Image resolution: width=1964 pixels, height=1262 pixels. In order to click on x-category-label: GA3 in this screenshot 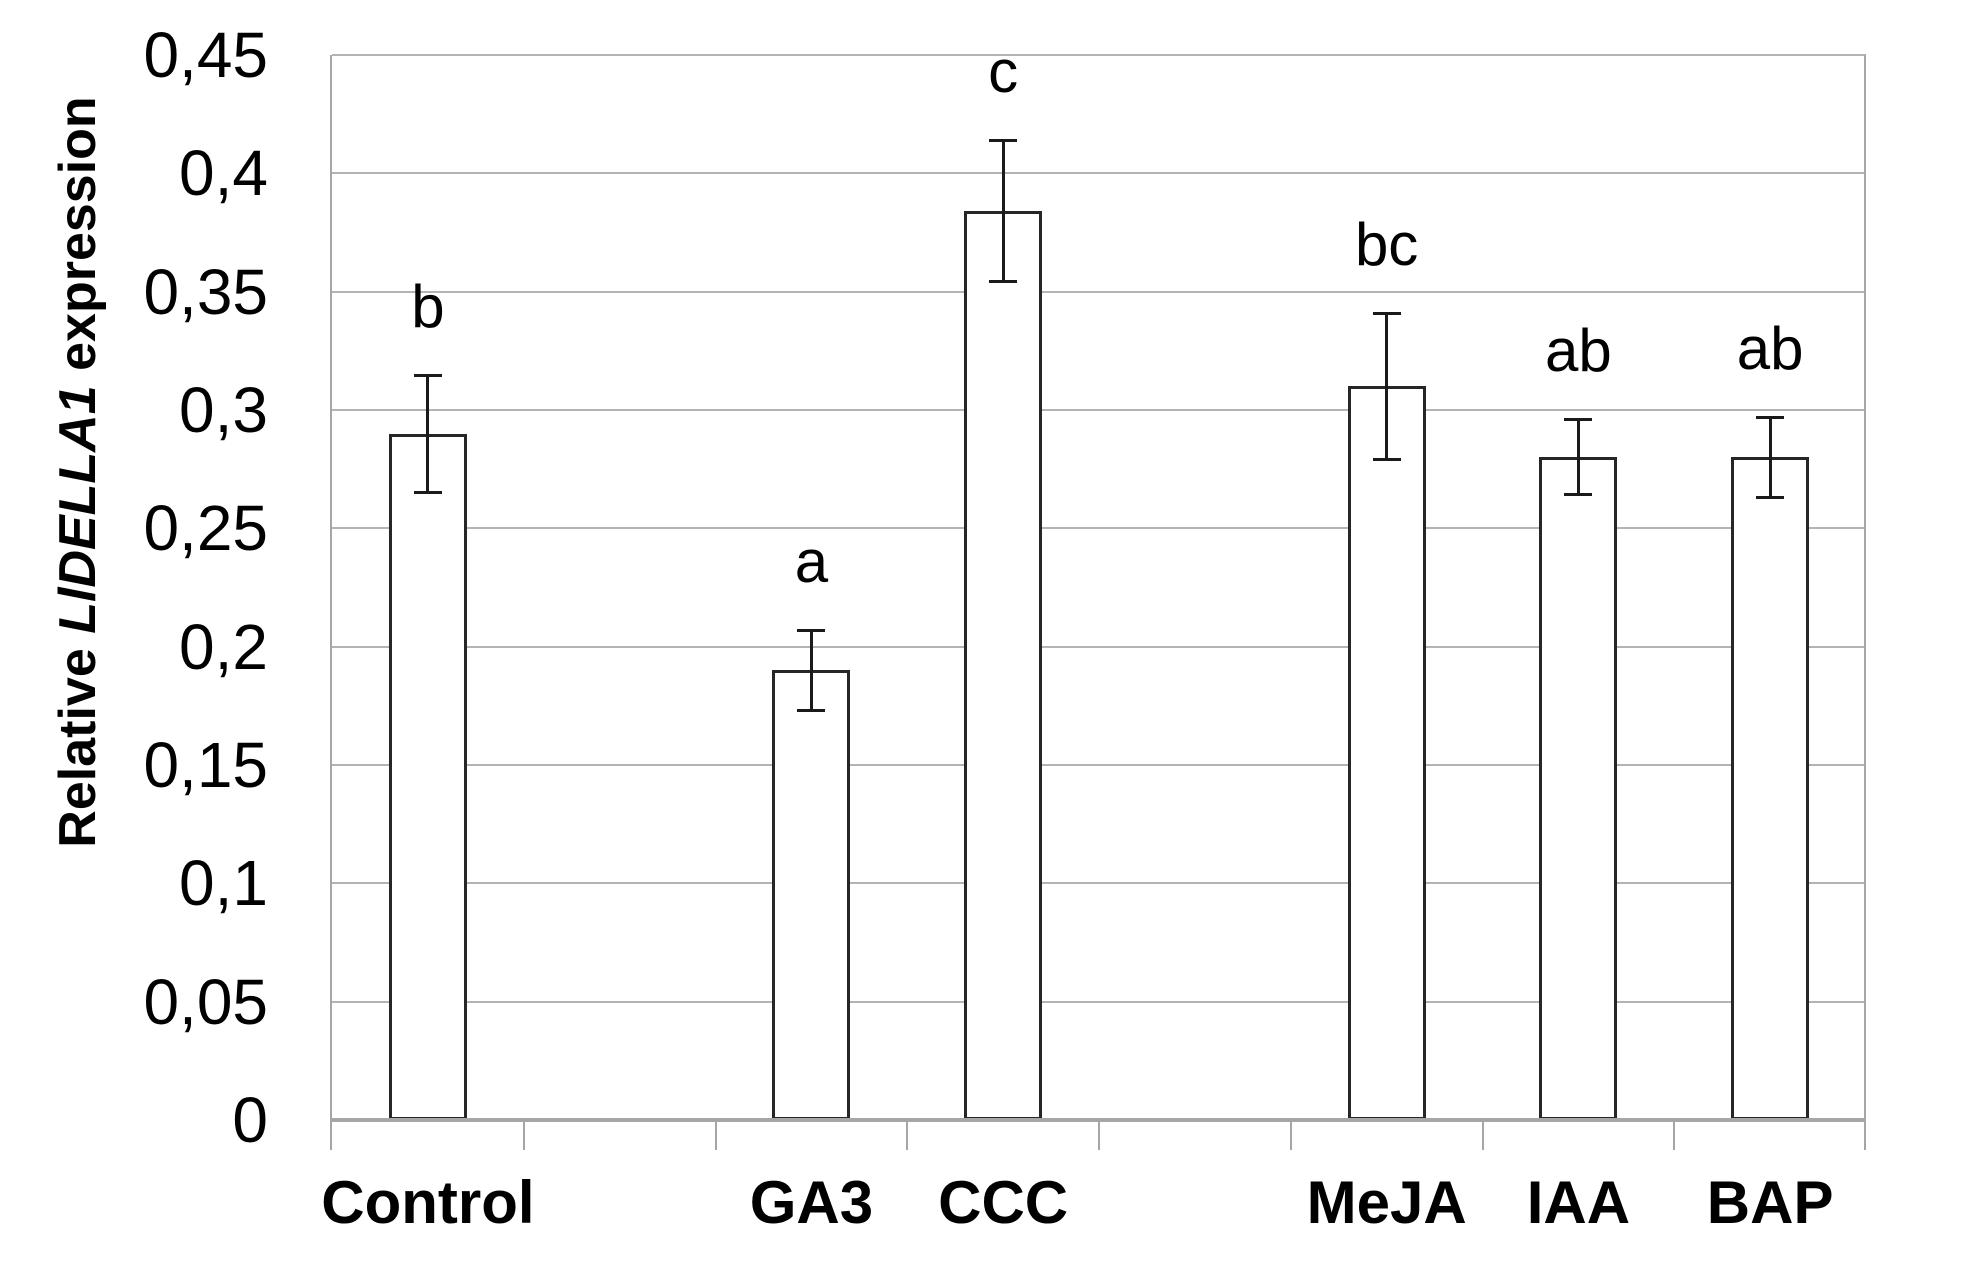, I will do `click(811, 1202)`.